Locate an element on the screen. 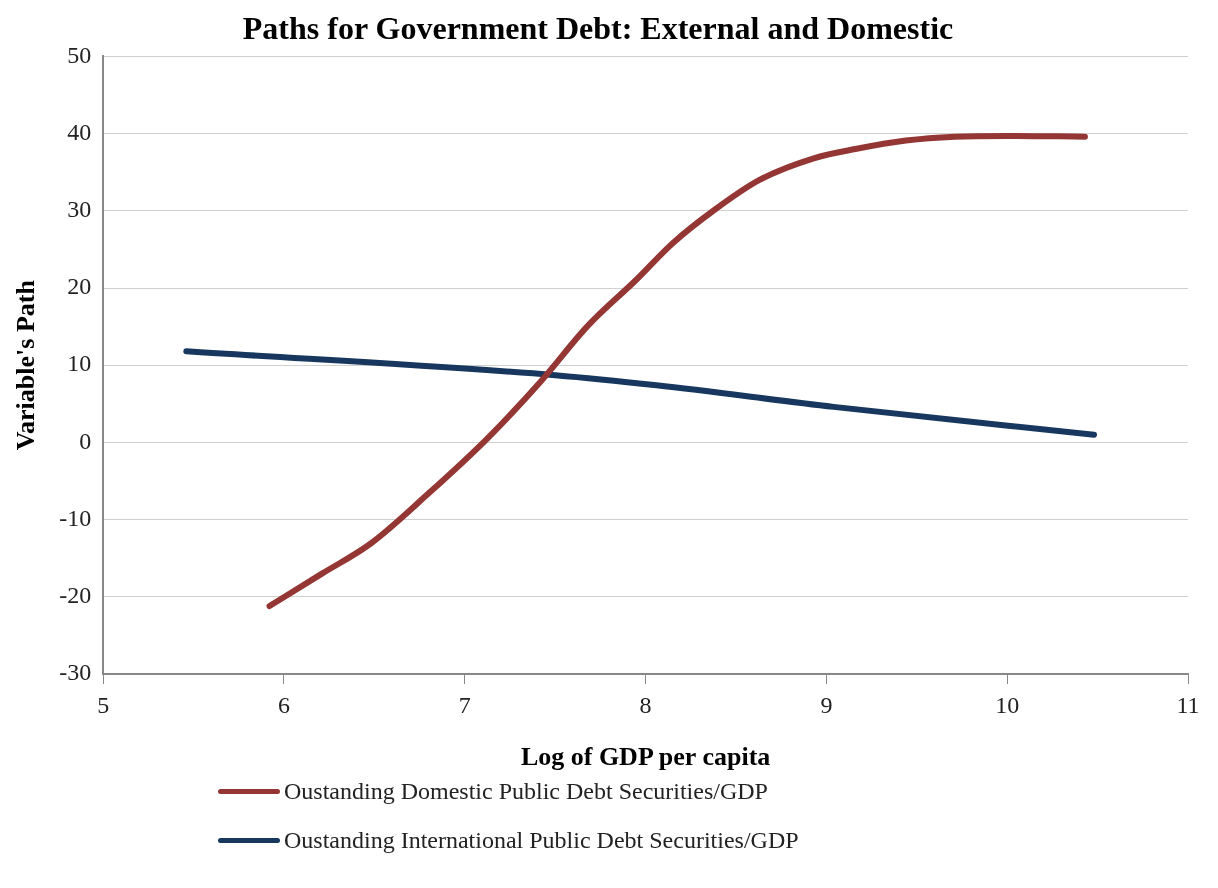  y-tick-label: 20 is located at coordinates (79, 286).